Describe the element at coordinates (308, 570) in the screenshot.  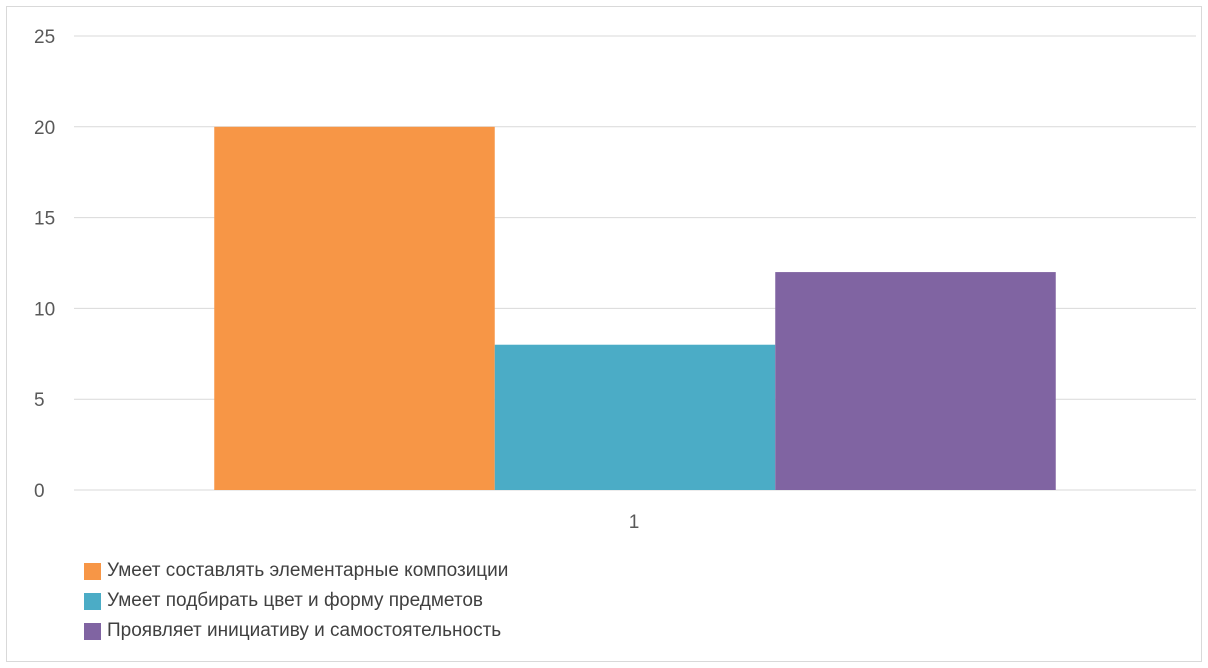
I see `legend-label: Умеет составлять элементарные композиции` at that location.